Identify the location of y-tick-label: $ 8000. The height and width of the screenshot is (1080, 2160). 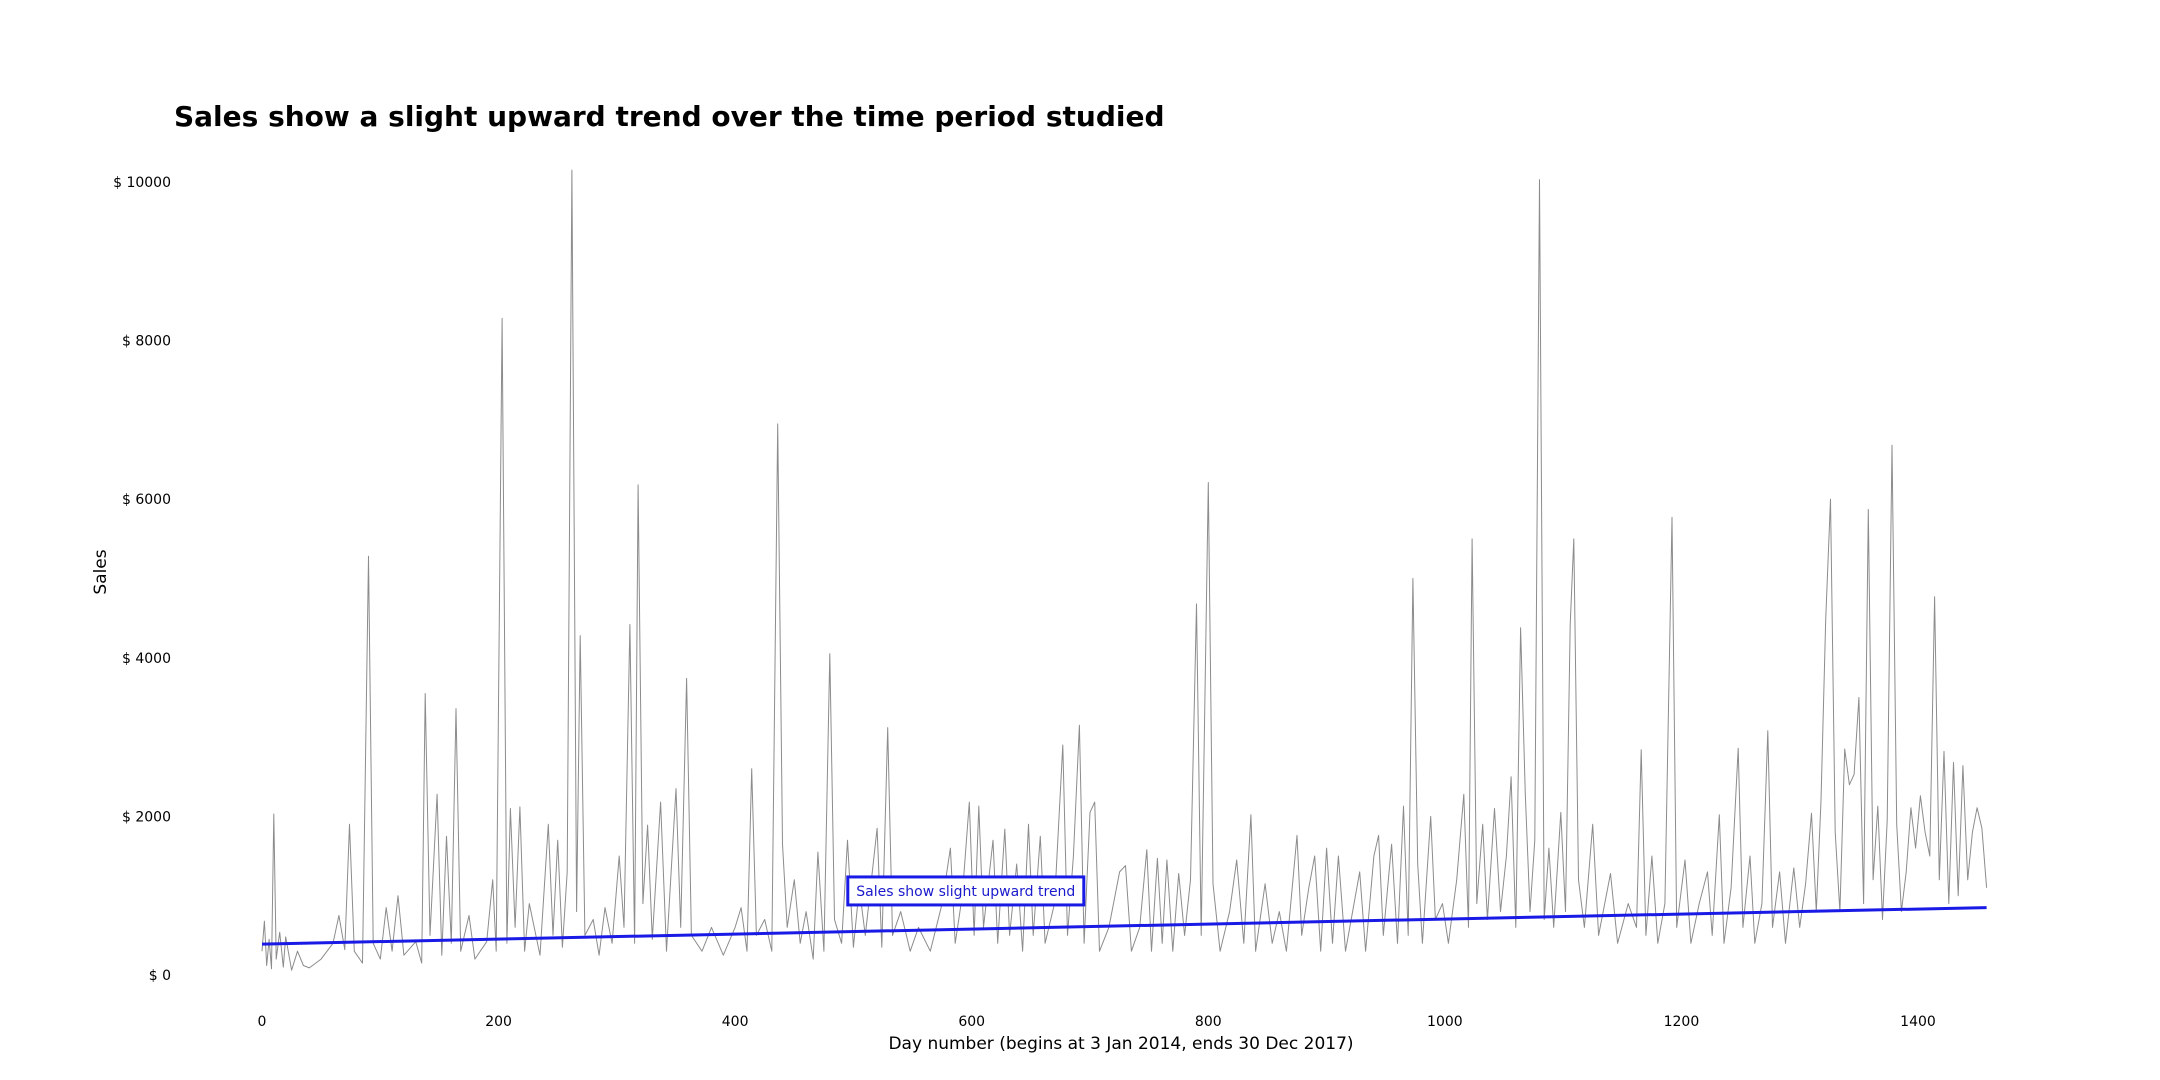
(146, 342).